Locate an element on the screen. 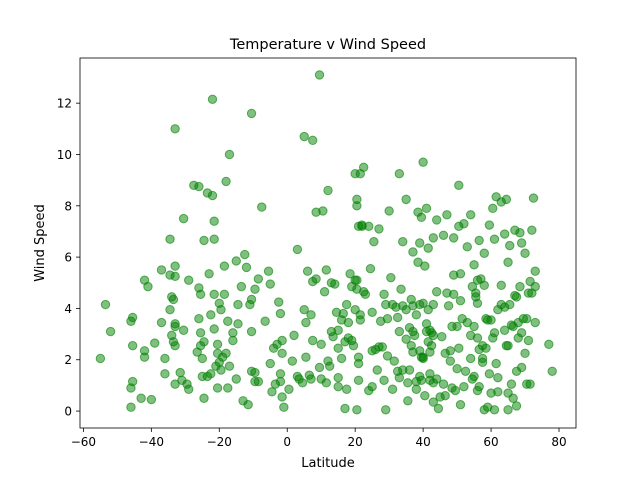 The height and width of the screenshot is (484, 640). x-tick-label: 0 is located at coordinates (287, 442).